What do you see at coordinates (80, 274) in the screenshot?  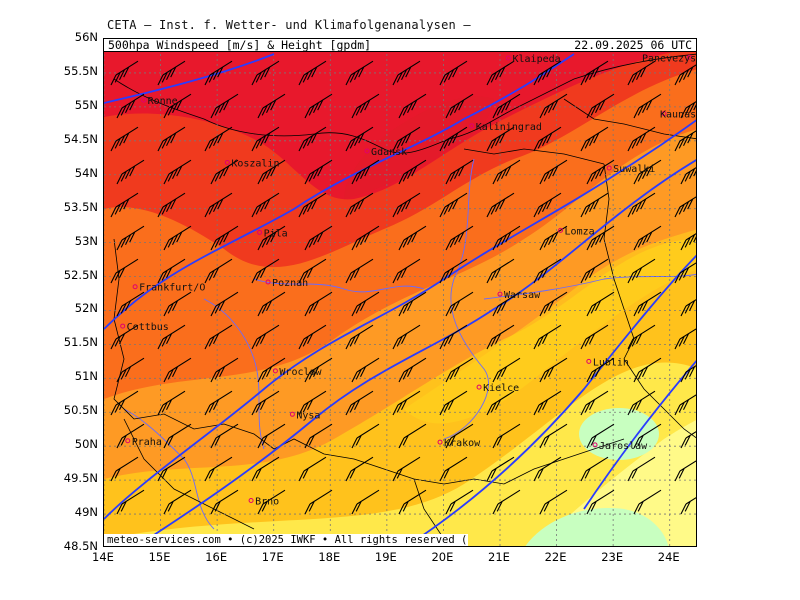 I see `latitude-tick-label: 52.5N` at bounding box center [80, 274].